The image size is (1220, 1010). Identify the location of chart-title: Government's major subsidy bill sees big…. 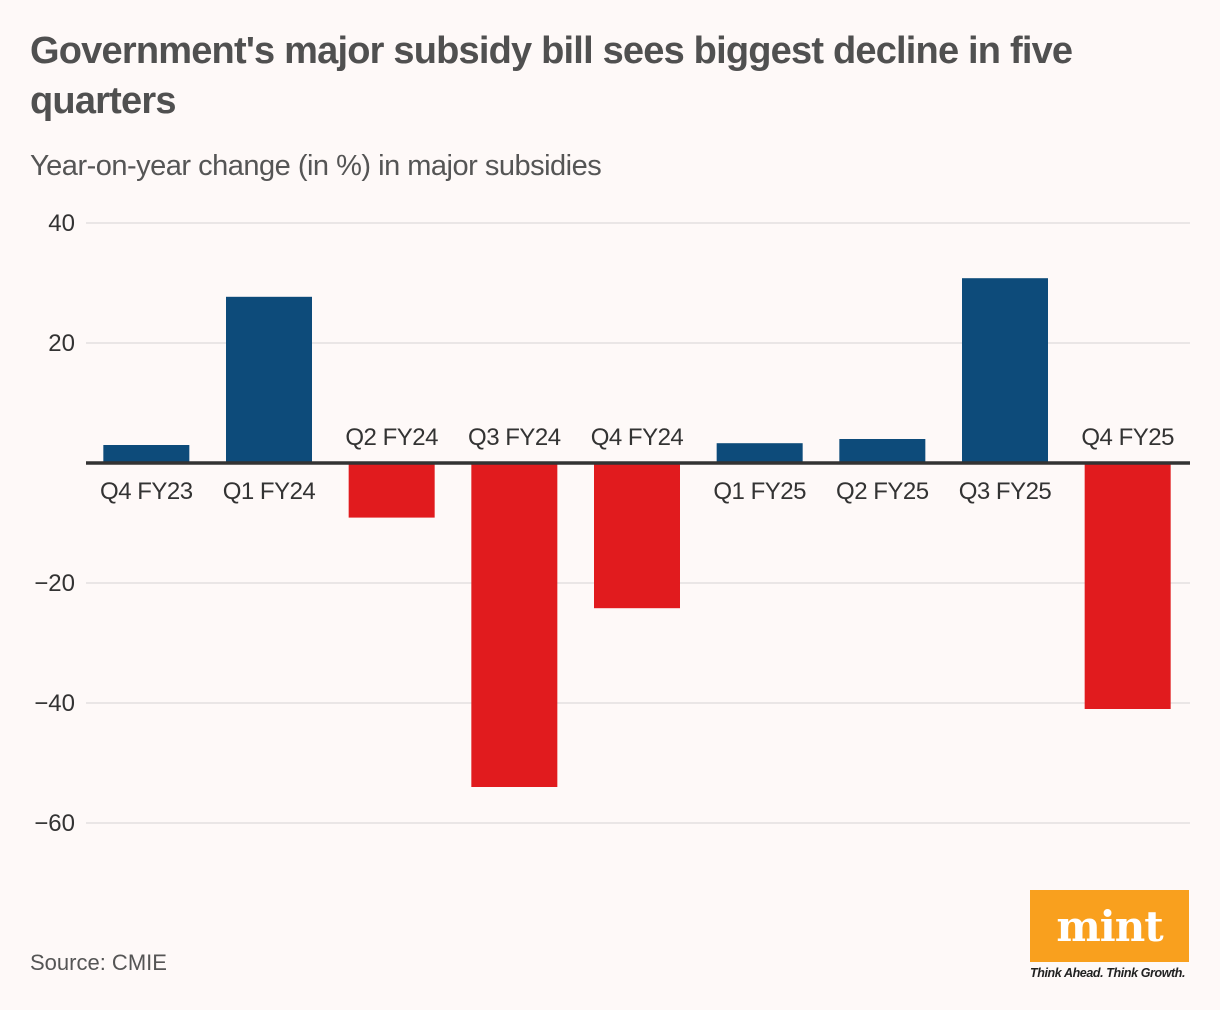
(551, 76).